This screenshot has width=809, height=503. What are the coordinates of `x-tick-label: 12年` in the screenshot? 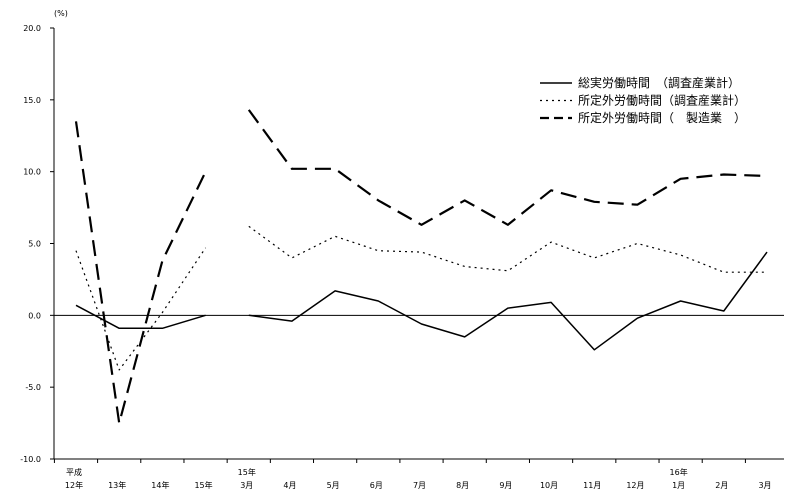 It's located at (74, 485).